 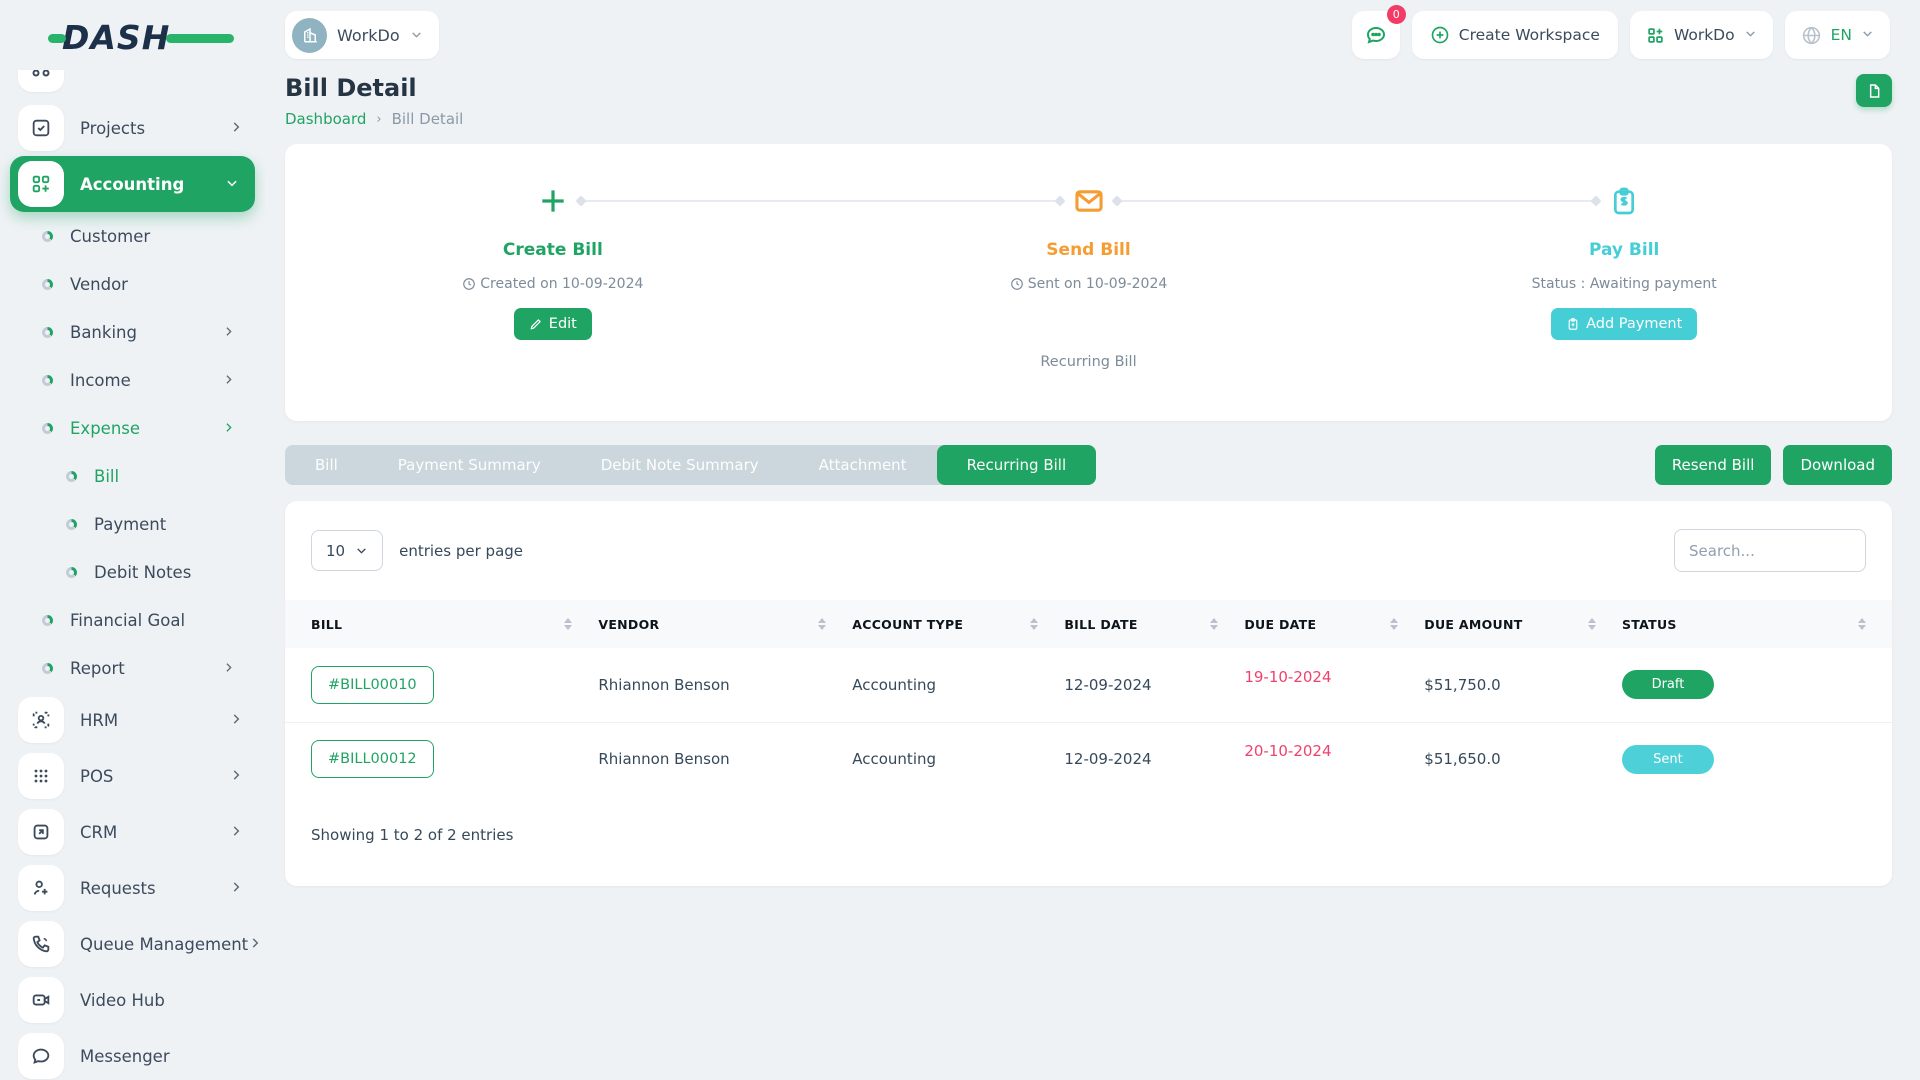 I want to click on search-input, so click(x=1770, y=550).